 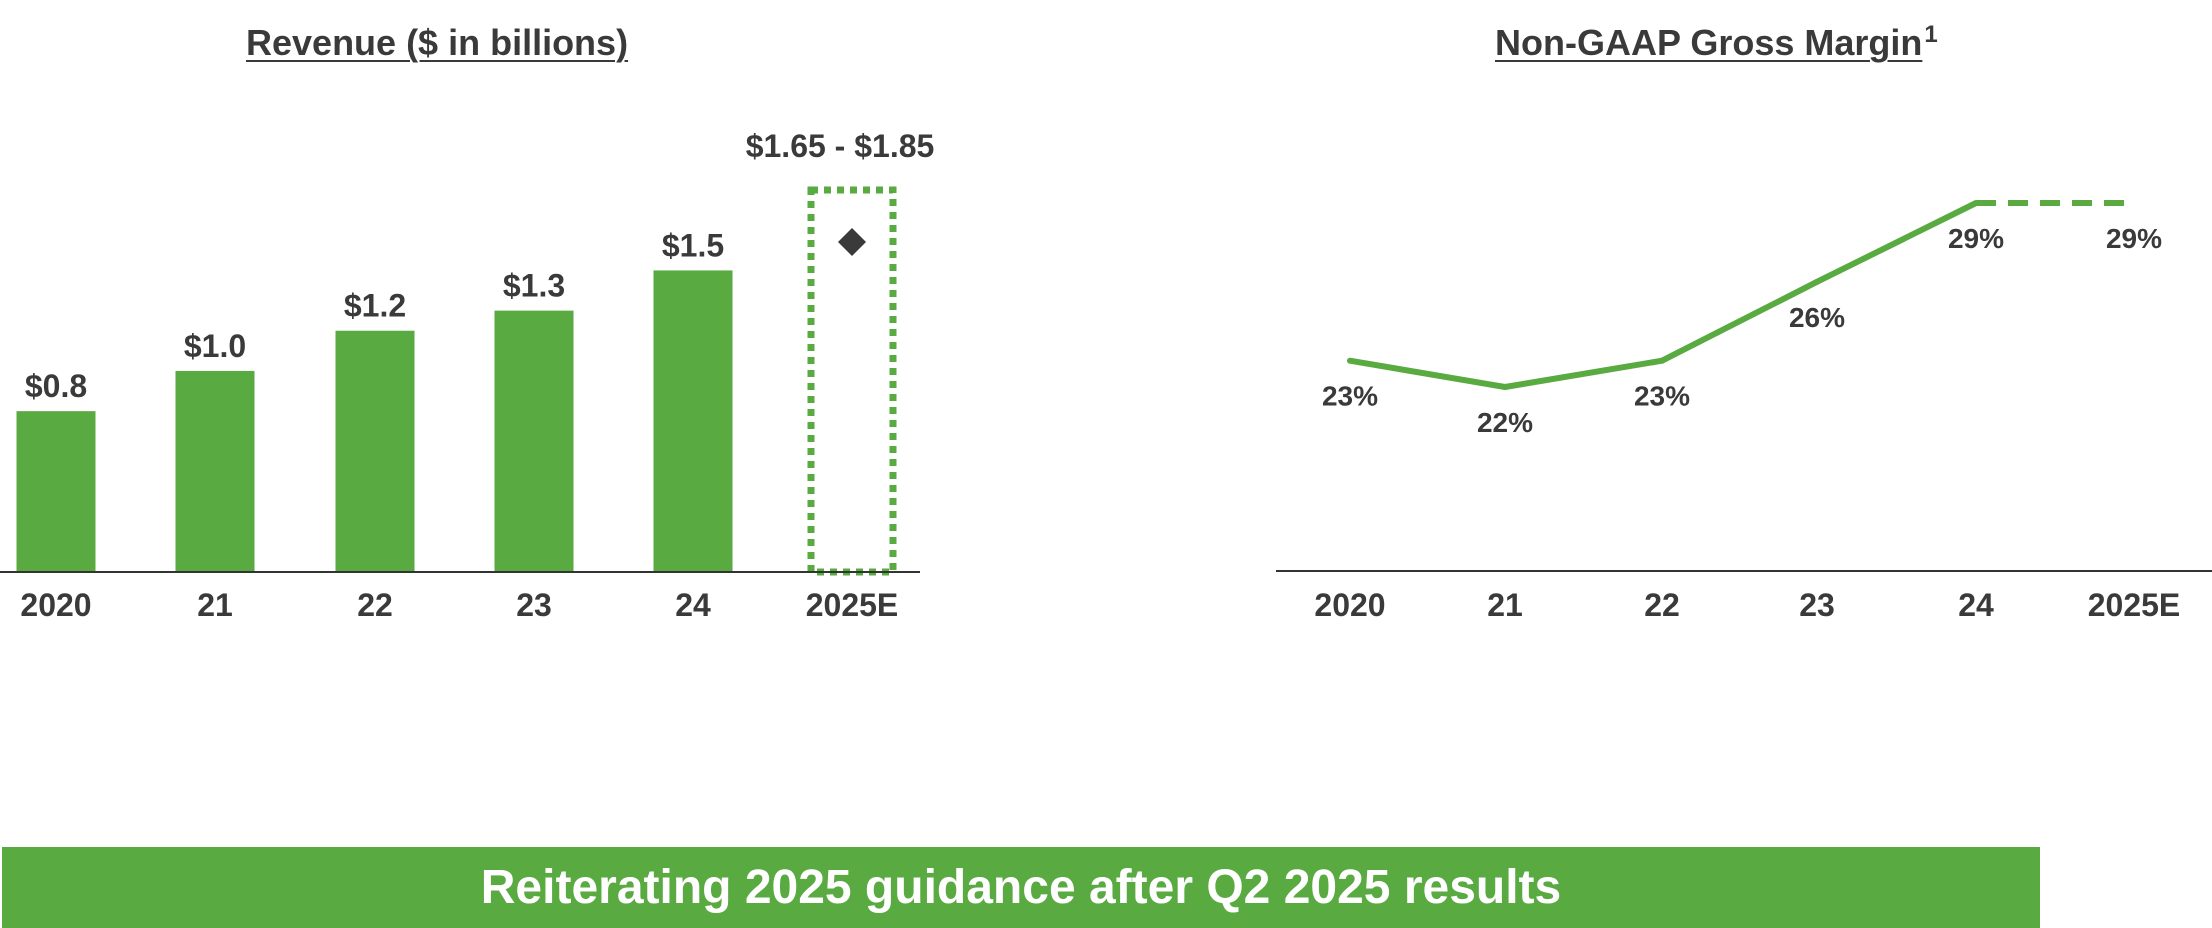 What do you see at coordinates (2134, 605) in the screenshot?
I see `gross-margin-x-tick-label: 2025E` at bounding box center [2134, 605].